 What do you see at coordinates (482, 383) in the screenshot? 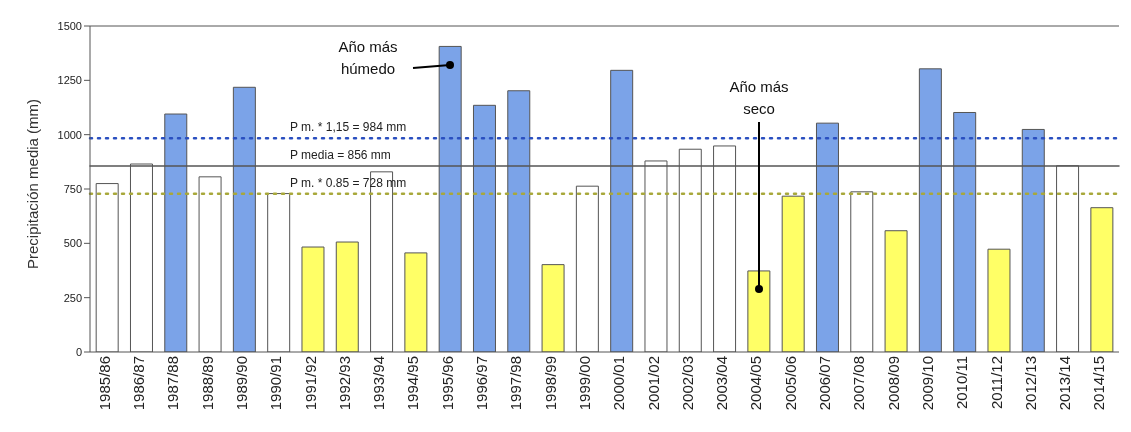
I see `x-tick-label: 1996/97` at bounding box center [482, 383].